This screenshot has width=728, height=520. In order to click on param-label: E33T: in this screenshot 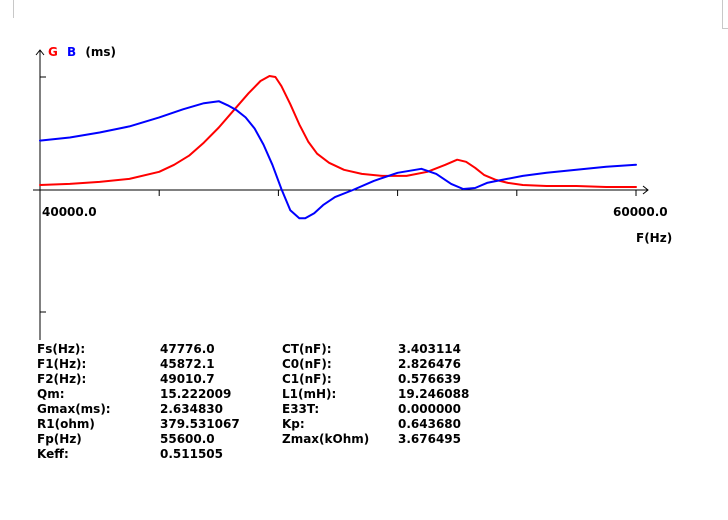, I will do `click(301, 409)`.